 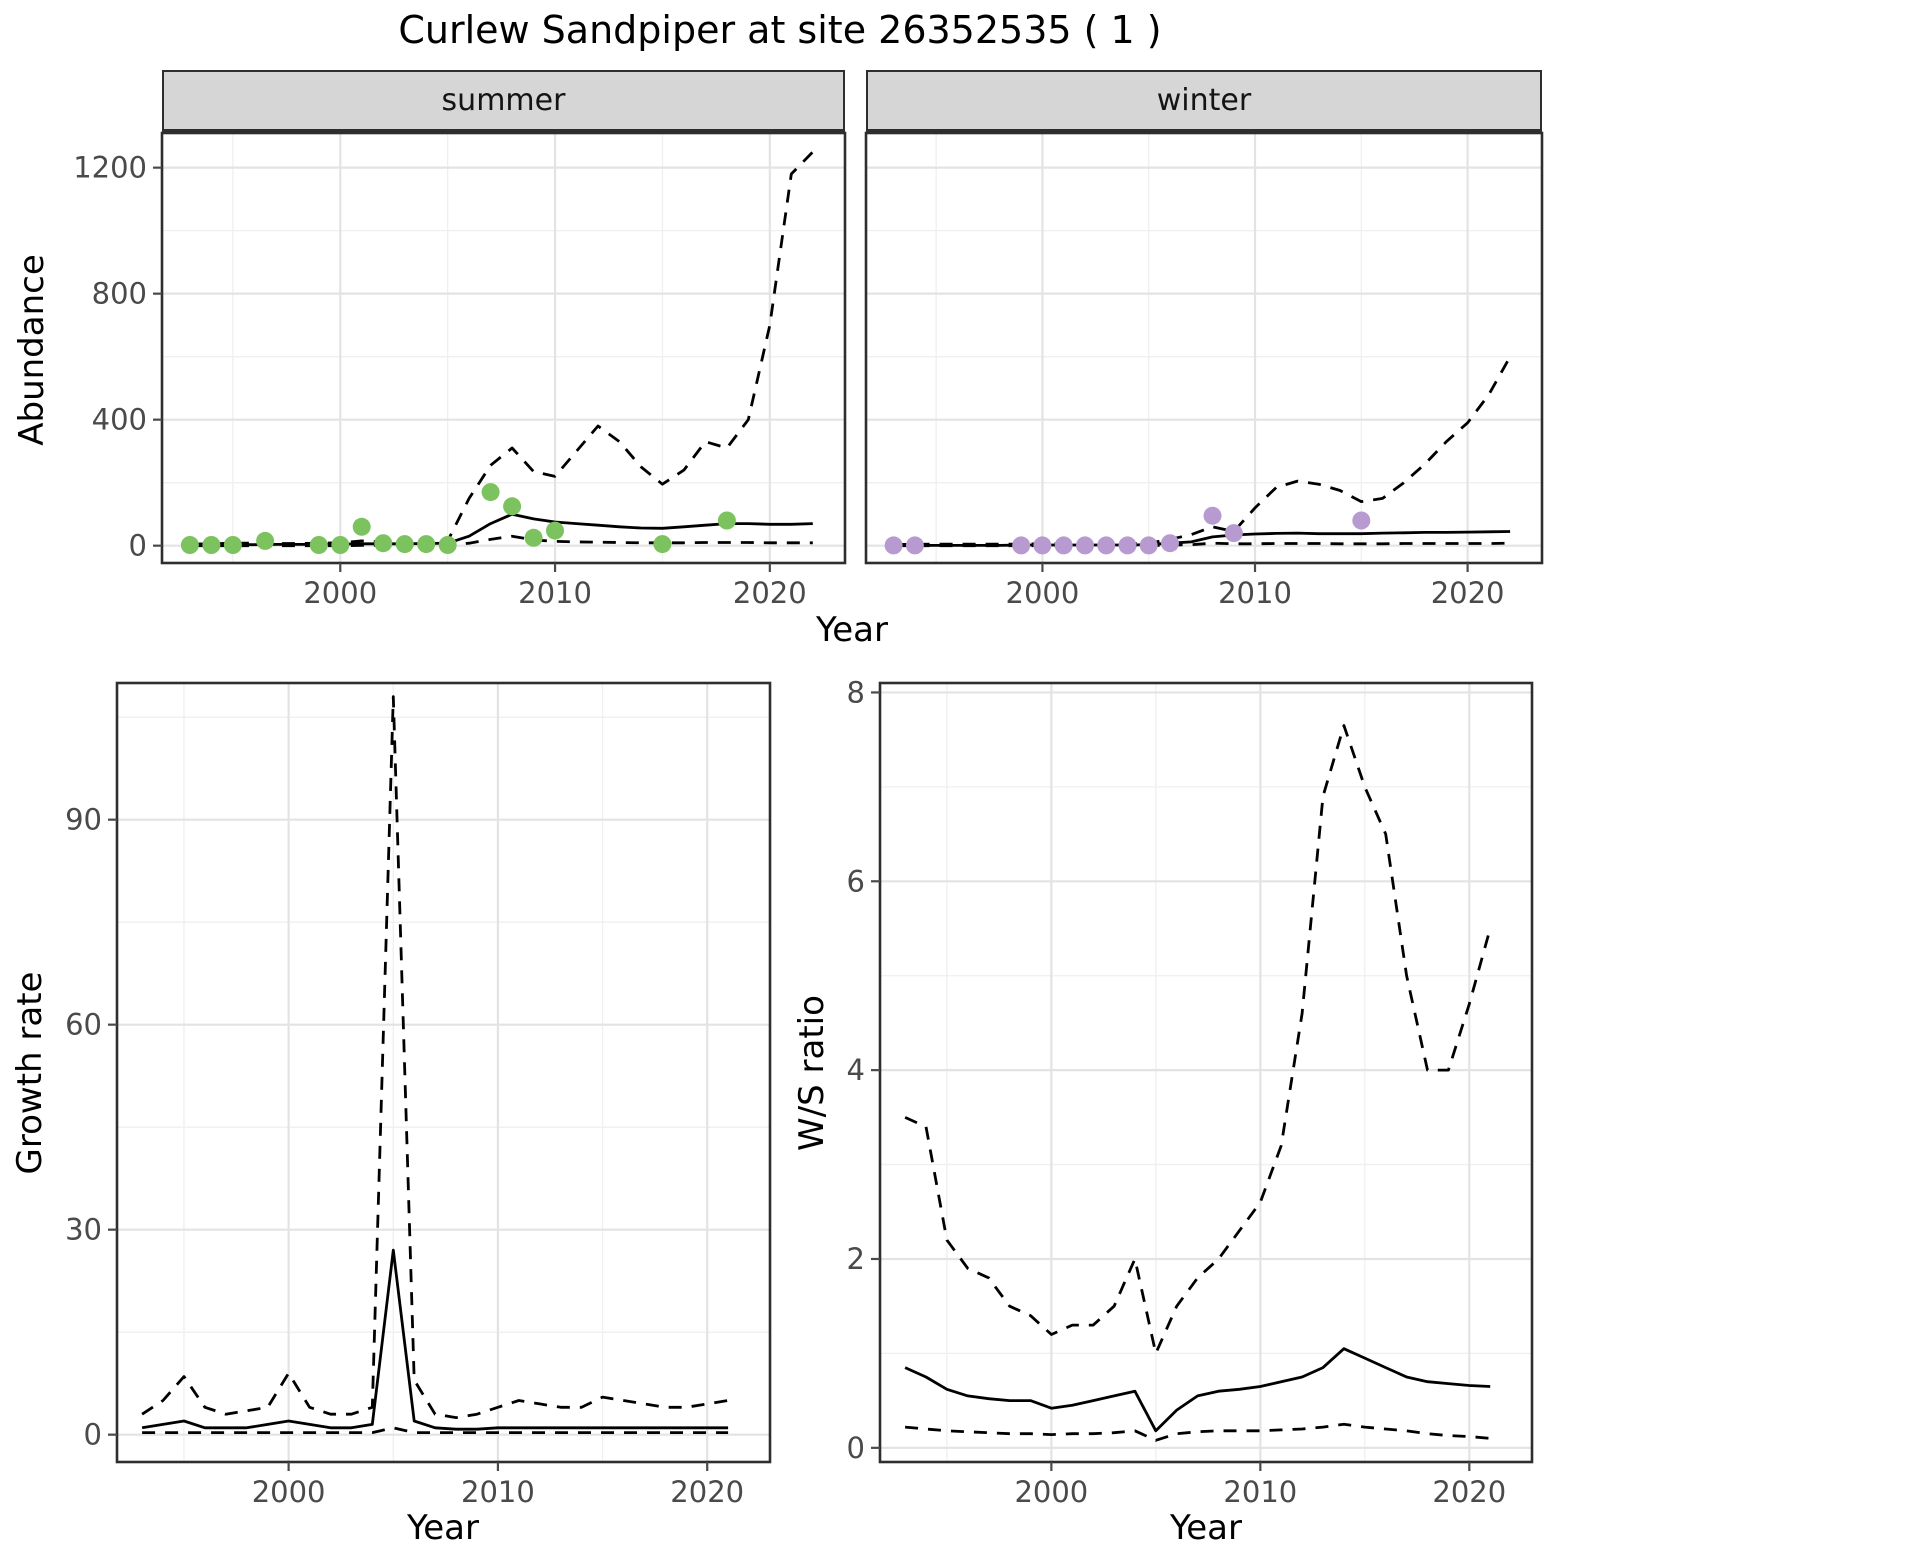 What do you see at coordinates (1197, 1390) in the screenshot?
I see `ws_ratio-fit-line` at bounding box center [1197, 1390].